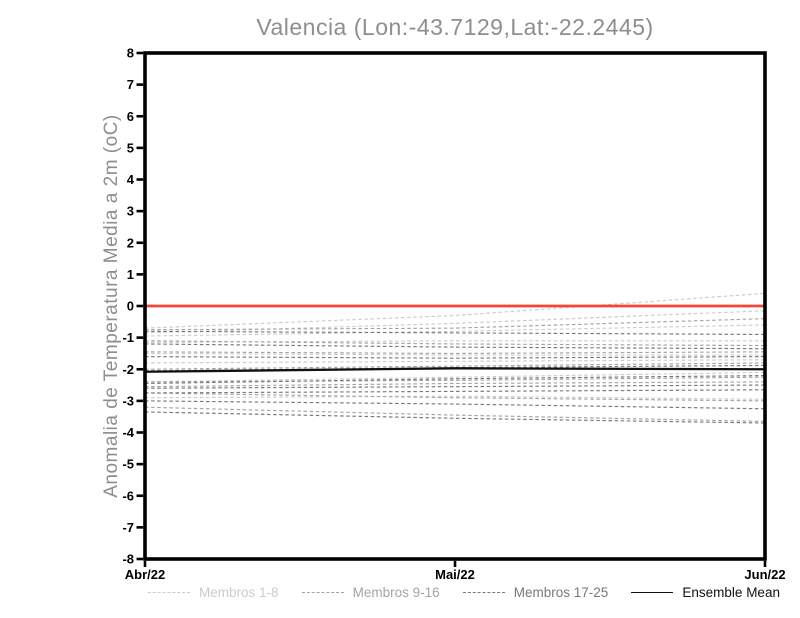  What do you see at coordinates (128, 495) in the screenshot?
I see `y-tick-label: -6` at bounding box center [128, 495].